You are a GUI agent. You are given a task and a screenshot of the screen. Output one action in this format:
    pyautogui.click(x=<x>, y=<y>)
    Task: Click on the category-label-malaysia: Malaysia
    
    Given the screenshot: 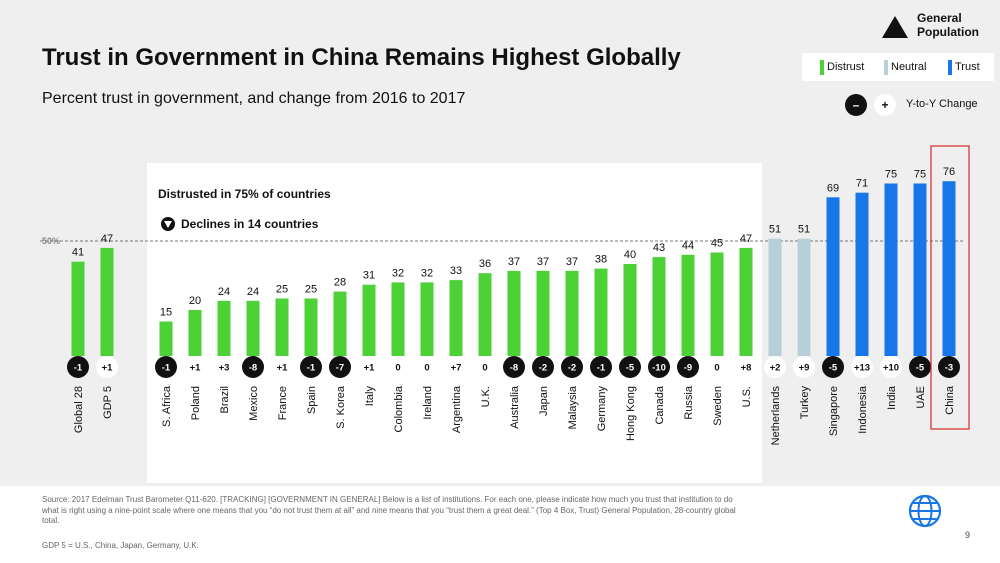 What is the action you would take?
    pyautogui.click(x=573, y=407)
    